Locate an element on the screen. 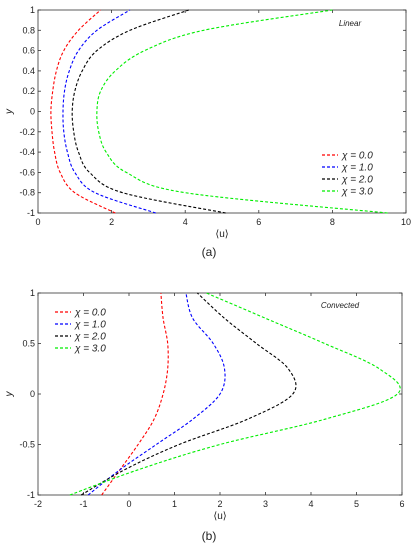  panel-caption: (b) is located at coordinates (209, 536).